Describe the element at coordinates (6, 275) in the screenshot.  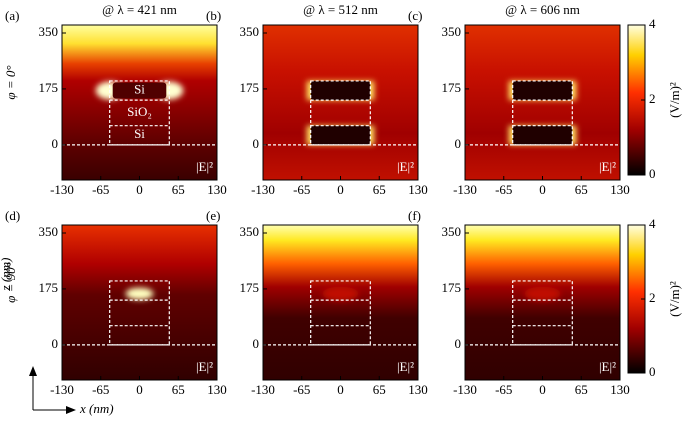
I see `z-axis-label: z (nm)` at that location.